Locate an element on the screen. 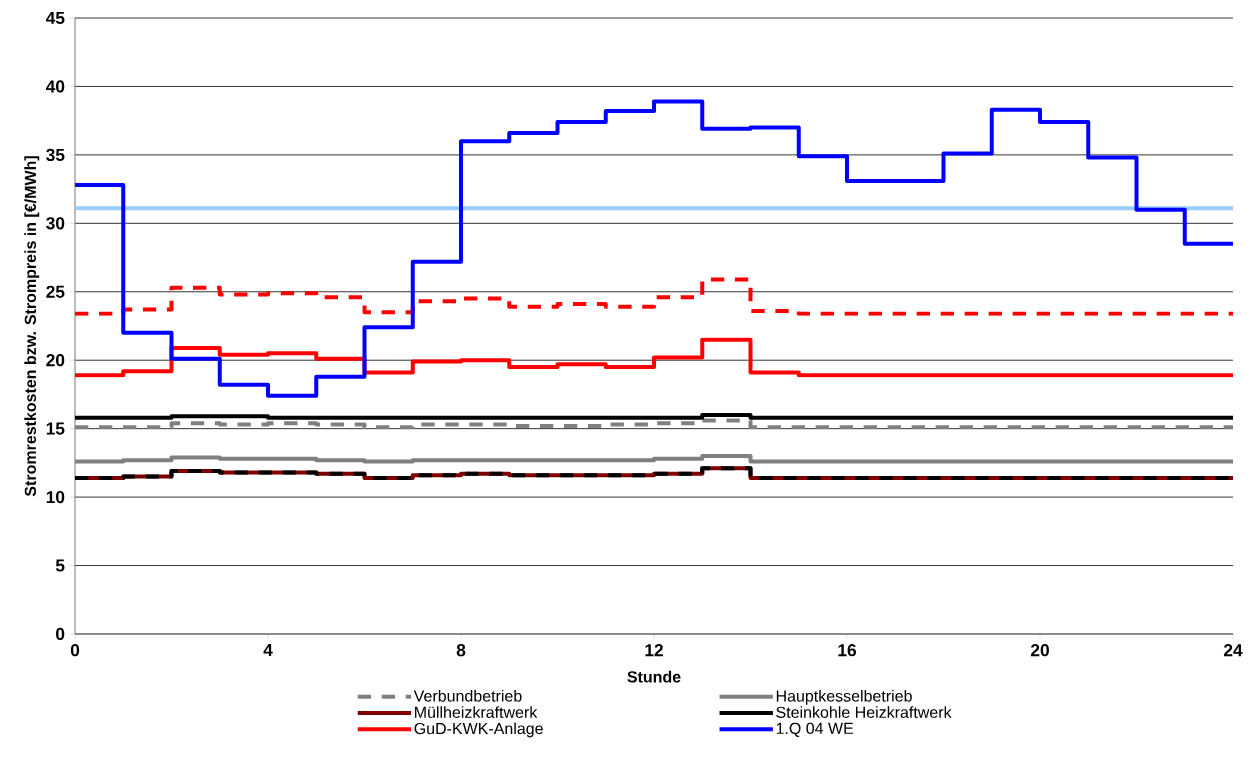  legend-label: GuD-KWK-Anlage is located at coordinates (478, 730).